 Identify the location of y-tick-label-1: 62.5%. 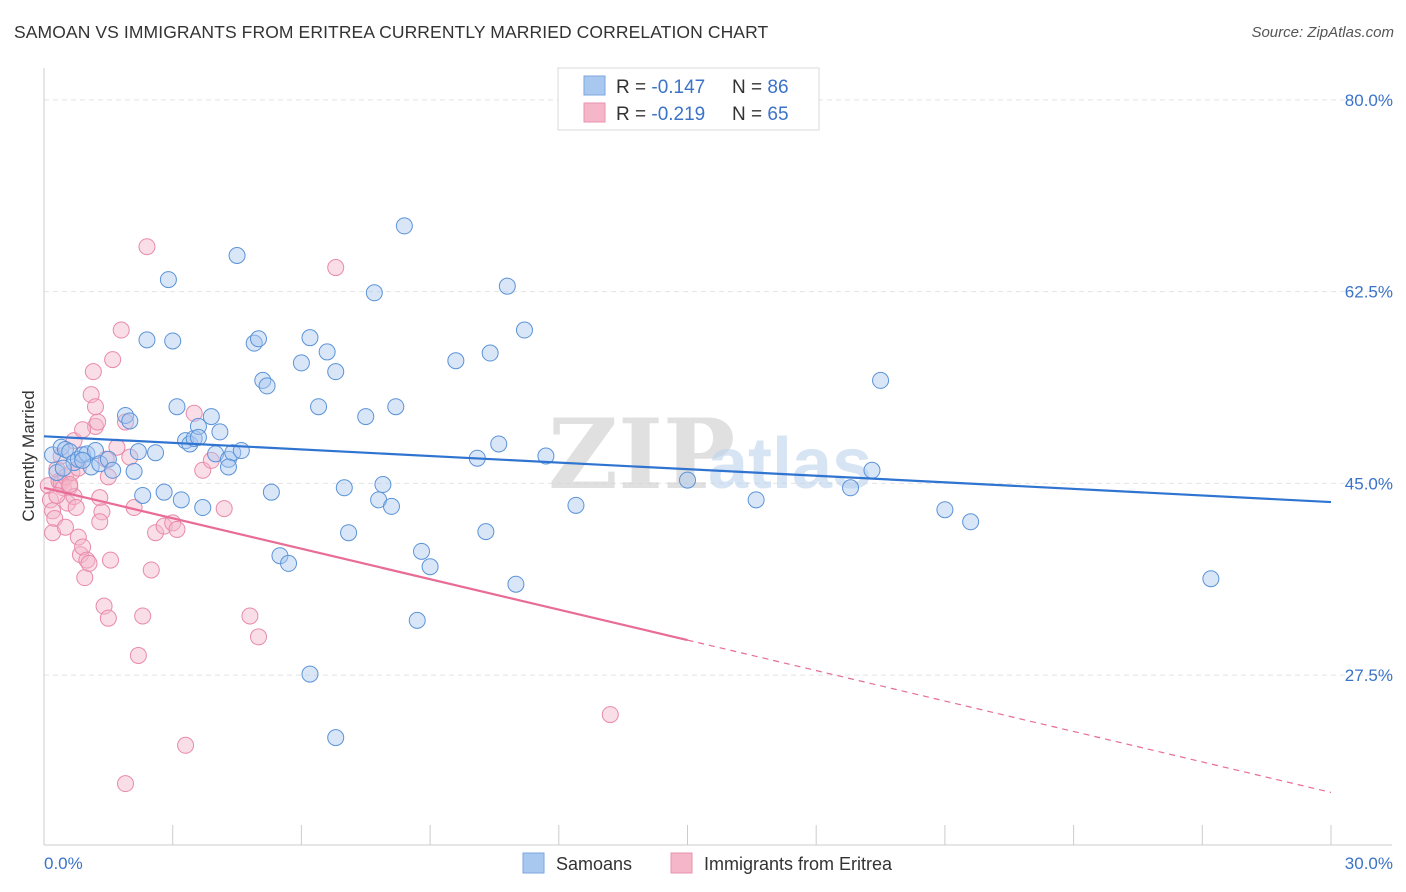
(1369, 292).